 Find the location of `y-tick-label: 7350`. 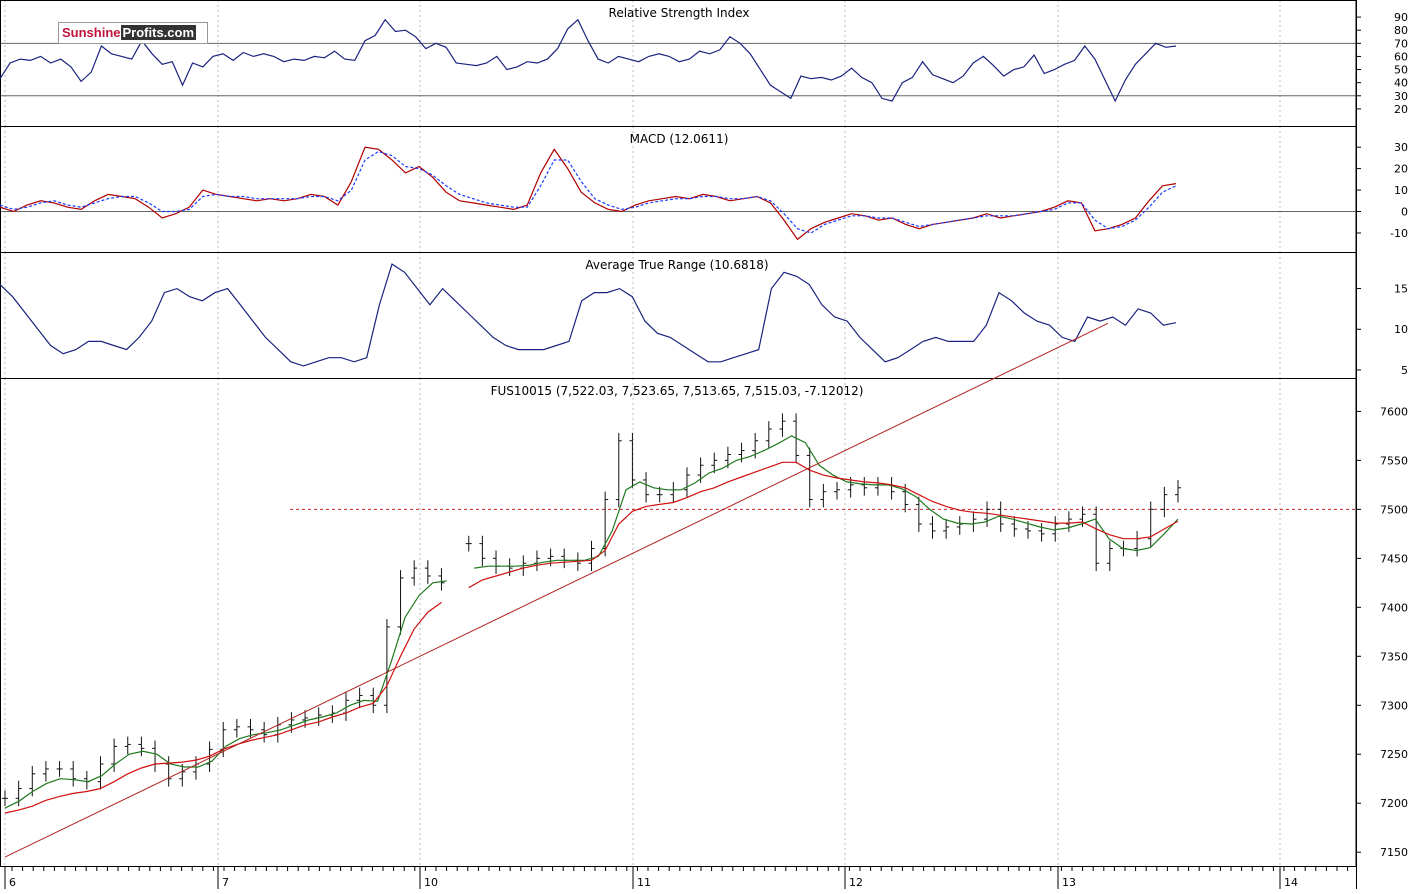

y-tick-label: 7350 is located at coordinates (1394, 656).